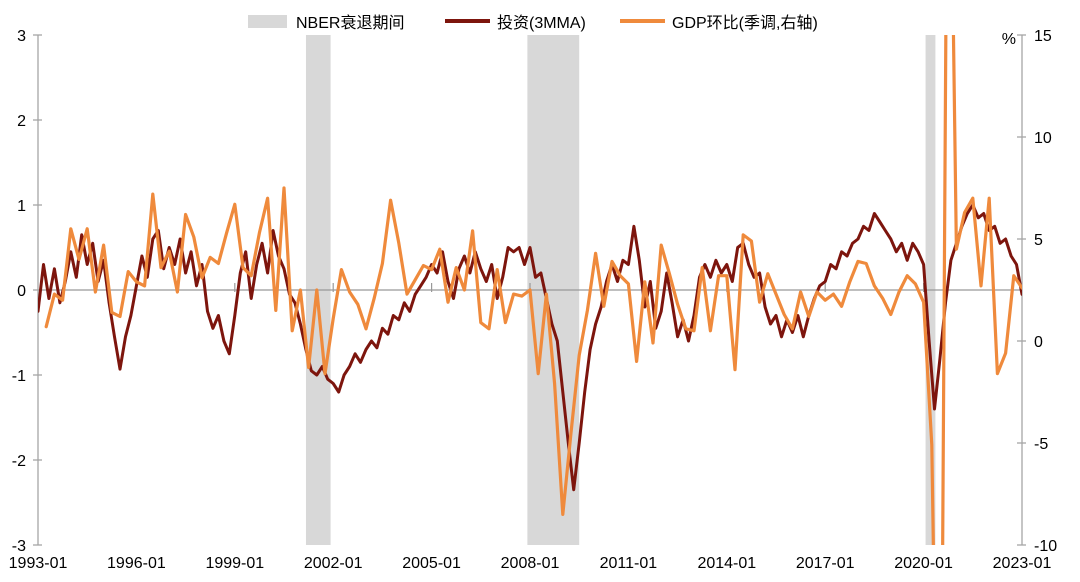 The image size is (1080, 582). What do you see at coordinates (19, 376) in the screenshot?
I see `left-axis-label: -1` at bounding box center [19, 376].